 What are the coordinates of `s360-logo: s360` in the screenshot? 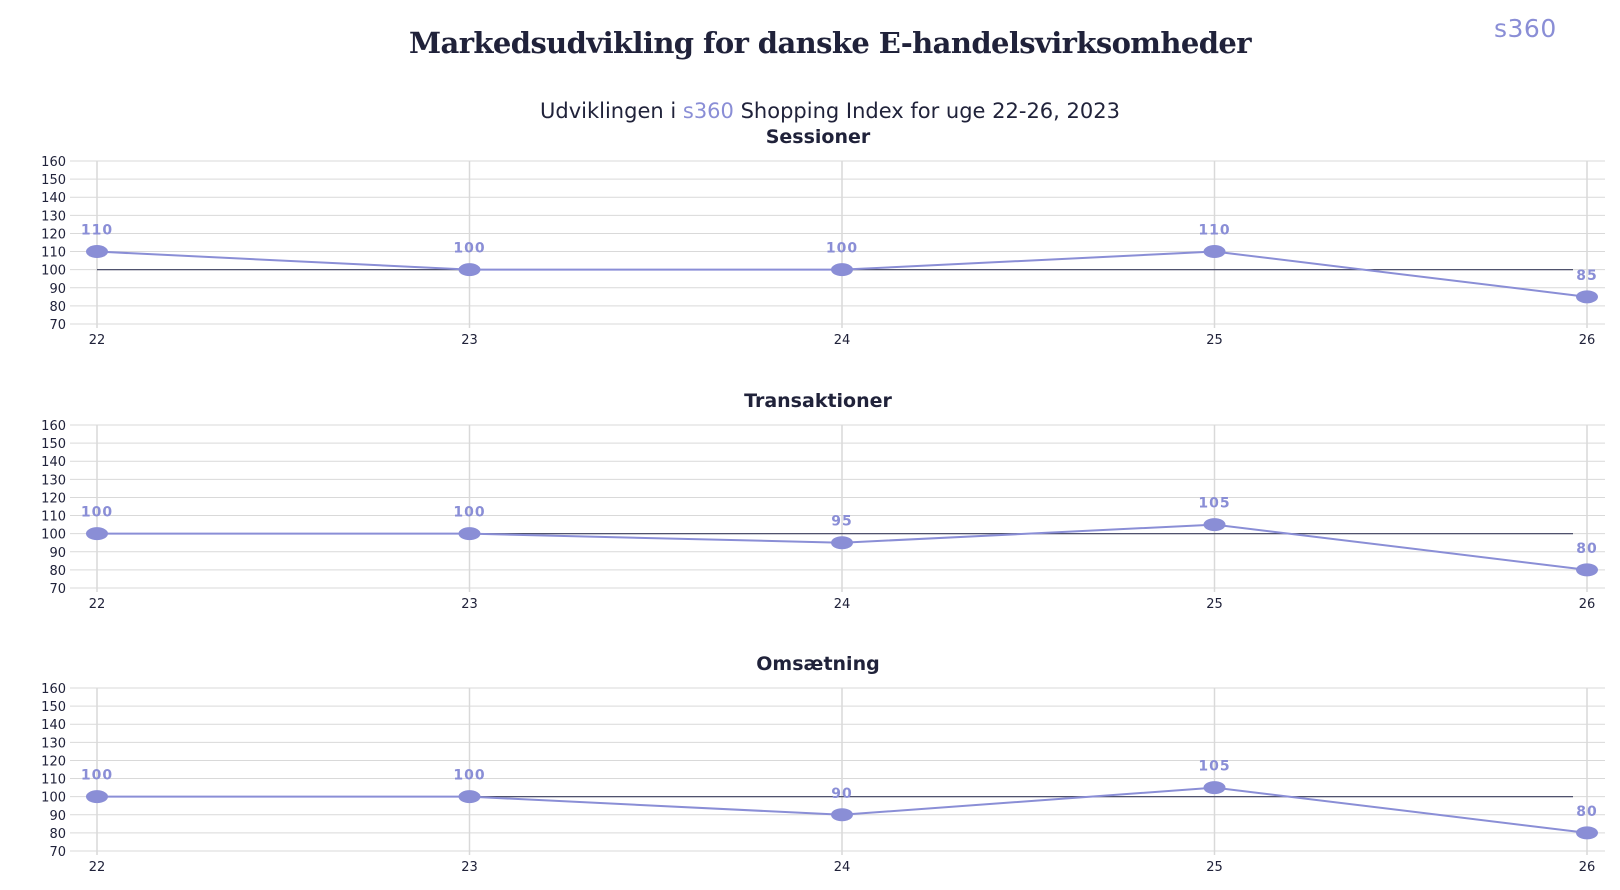 It's located at (1525, 28).